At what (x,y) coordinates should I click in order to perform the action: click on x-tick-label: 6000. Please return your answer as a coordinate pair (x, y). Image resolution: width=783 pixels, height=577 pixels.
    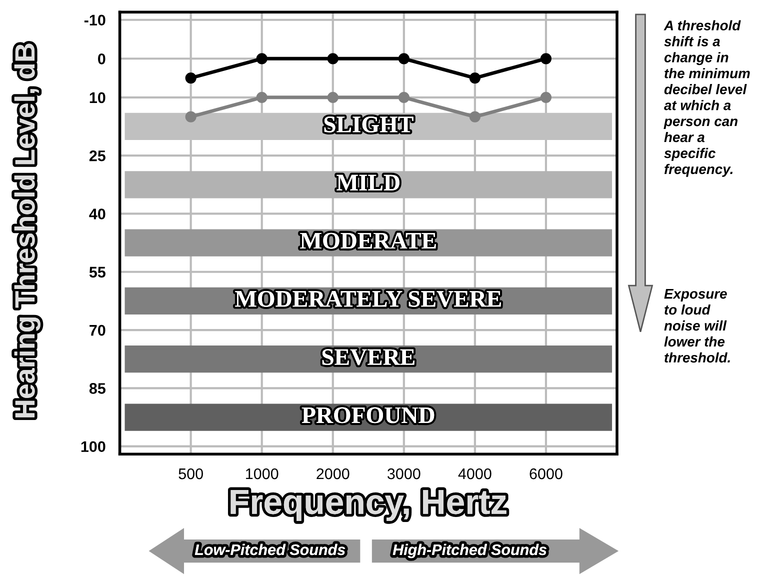
    Looking at the image, I should click on (546, 474).